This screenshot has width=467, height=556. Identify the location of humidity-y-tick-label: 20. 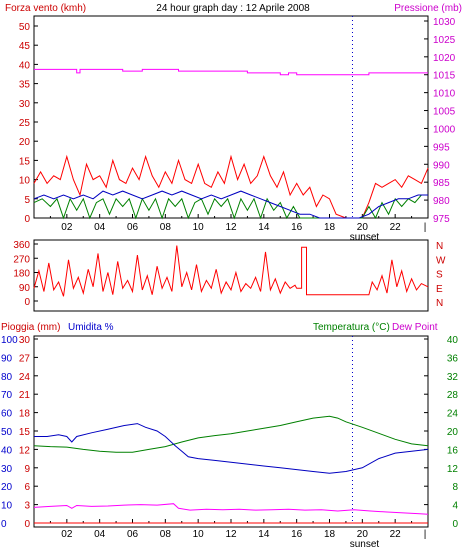
(7, 487).